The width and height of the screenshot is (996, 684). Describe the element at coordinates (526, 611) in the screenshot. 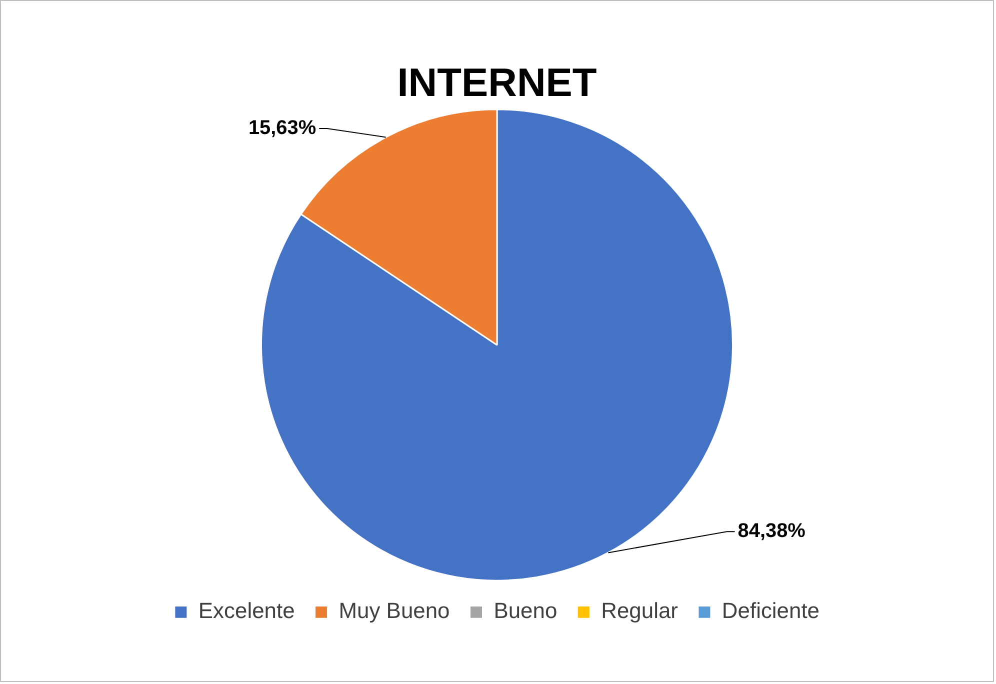

I see `legend-label: Bueno` at that location.